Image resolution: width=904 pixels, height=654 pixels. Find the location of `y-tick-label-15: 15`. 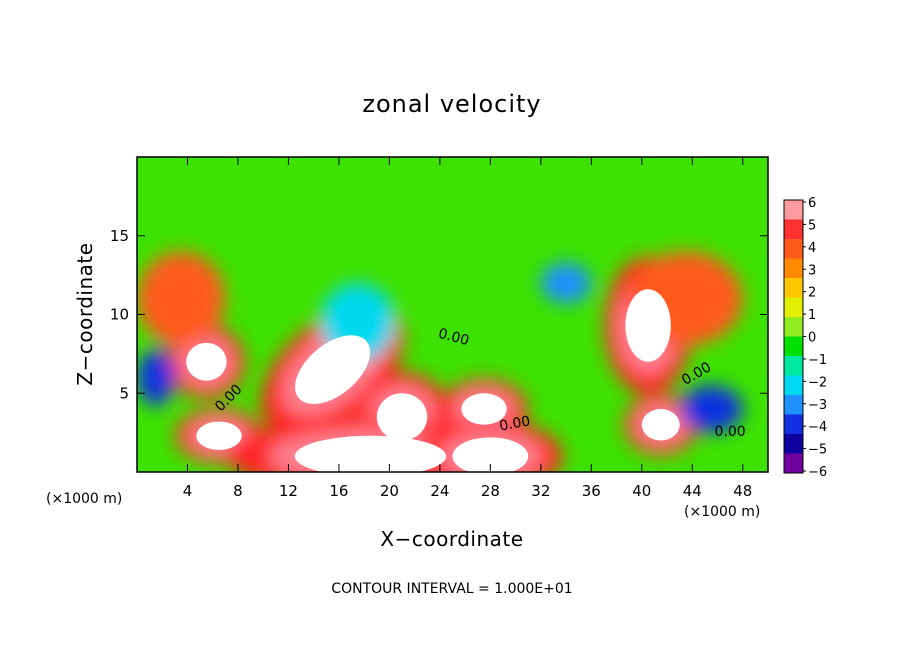

y-tick-label-15: 15 is located at coordinates (119, 236).